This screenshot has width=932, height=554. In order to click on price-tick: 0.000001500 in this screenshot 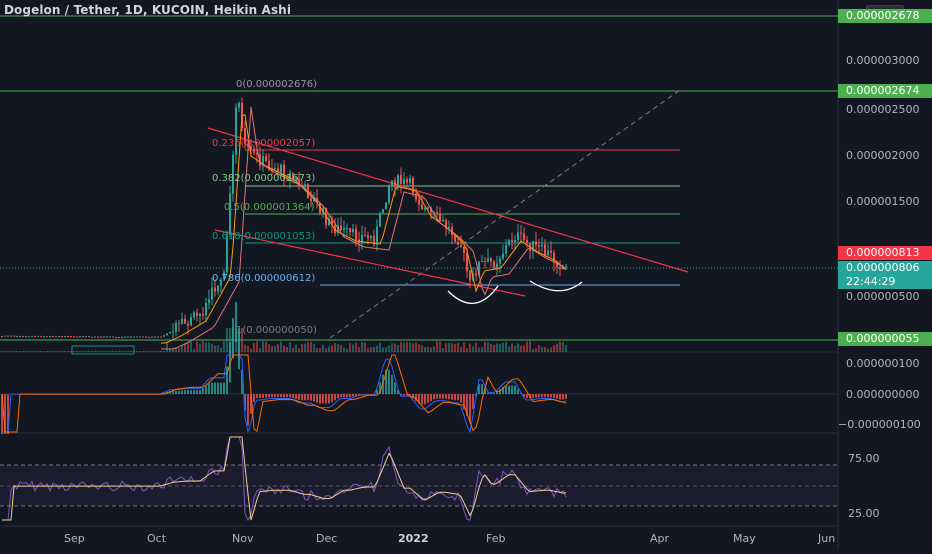, I will do `click(882, 201)`.